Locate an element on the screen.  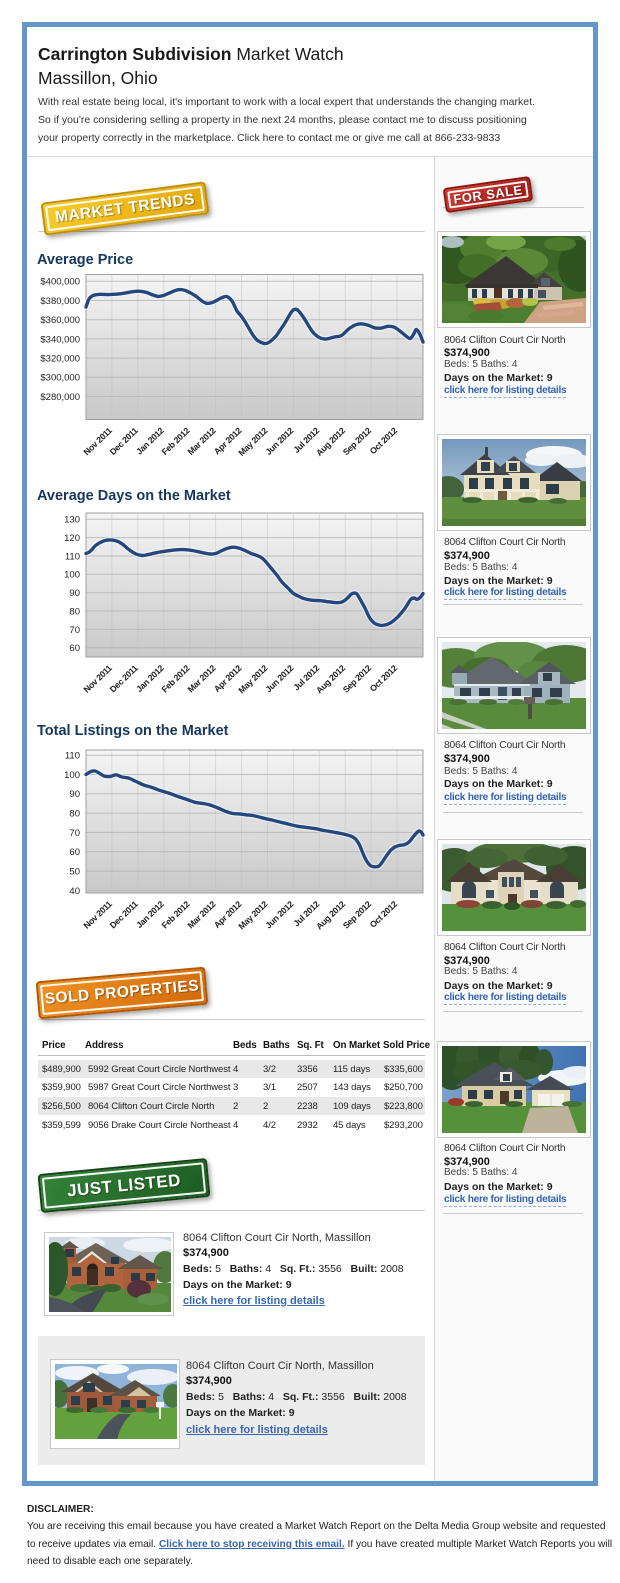
svg-text: $320,000 is located at coordinates (60, 359).